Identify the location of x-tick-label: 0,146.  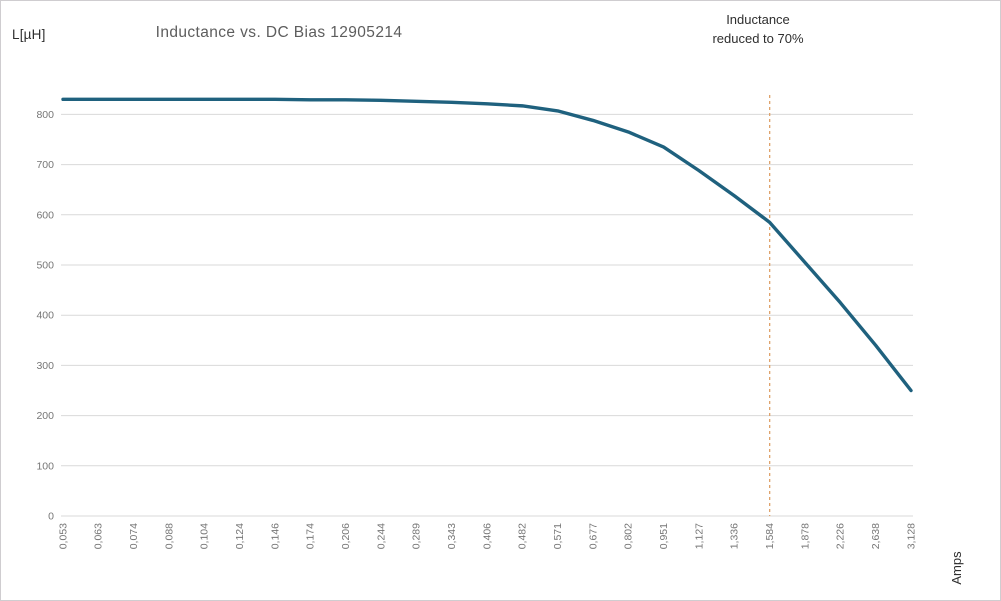
(275, 536).